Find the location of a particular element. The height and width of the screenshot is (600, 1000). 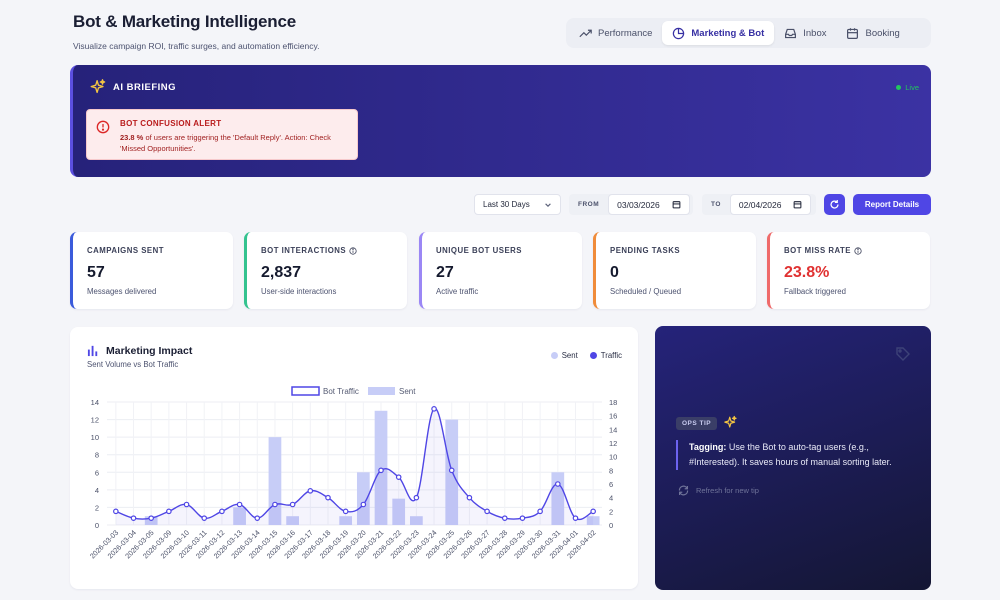

to-date-group: TO 02/04/2026 is located at coordinates (759, 204).